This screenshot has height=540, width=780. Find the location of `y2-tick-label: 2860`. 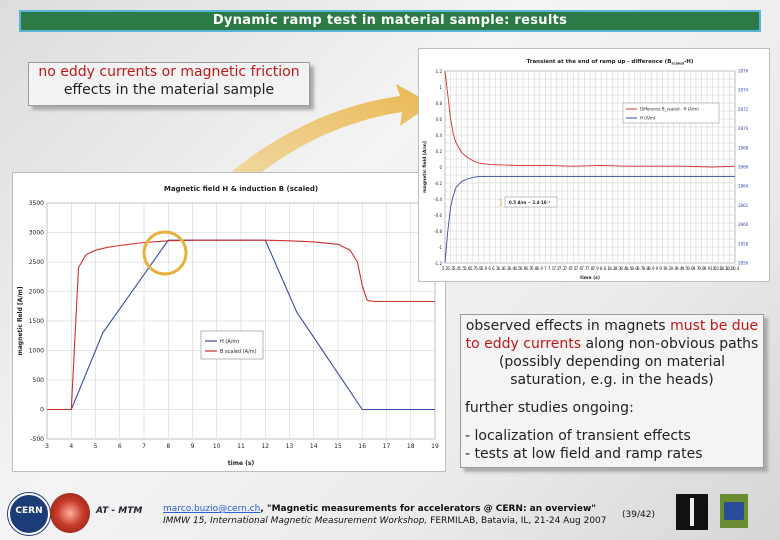

y2-tick-label: 2860 is located at coordinates (743, 224).